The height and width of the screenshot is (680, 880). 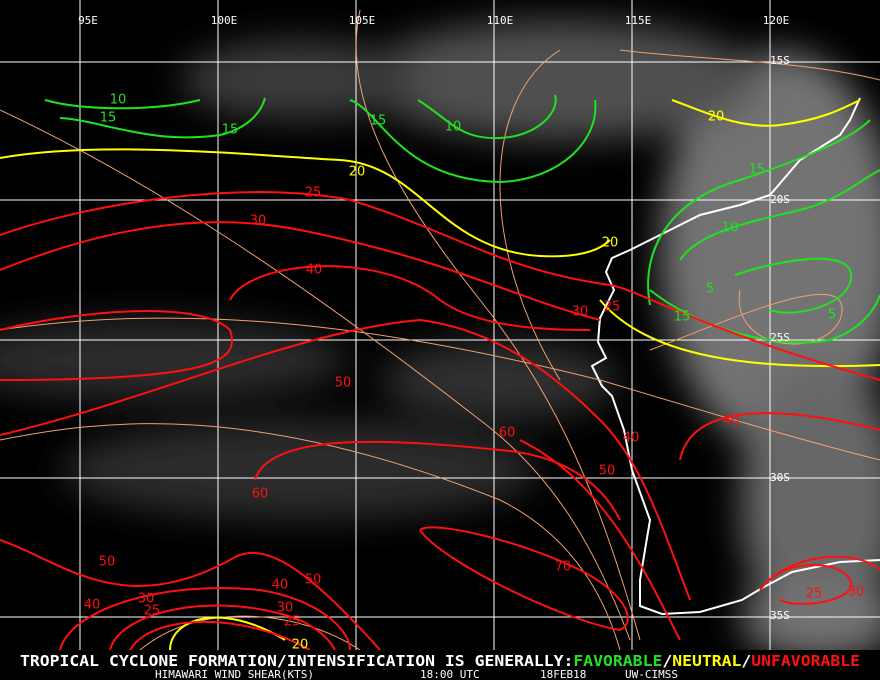 I want to click on longitude-label: 100E, so click(x=224, y=20).